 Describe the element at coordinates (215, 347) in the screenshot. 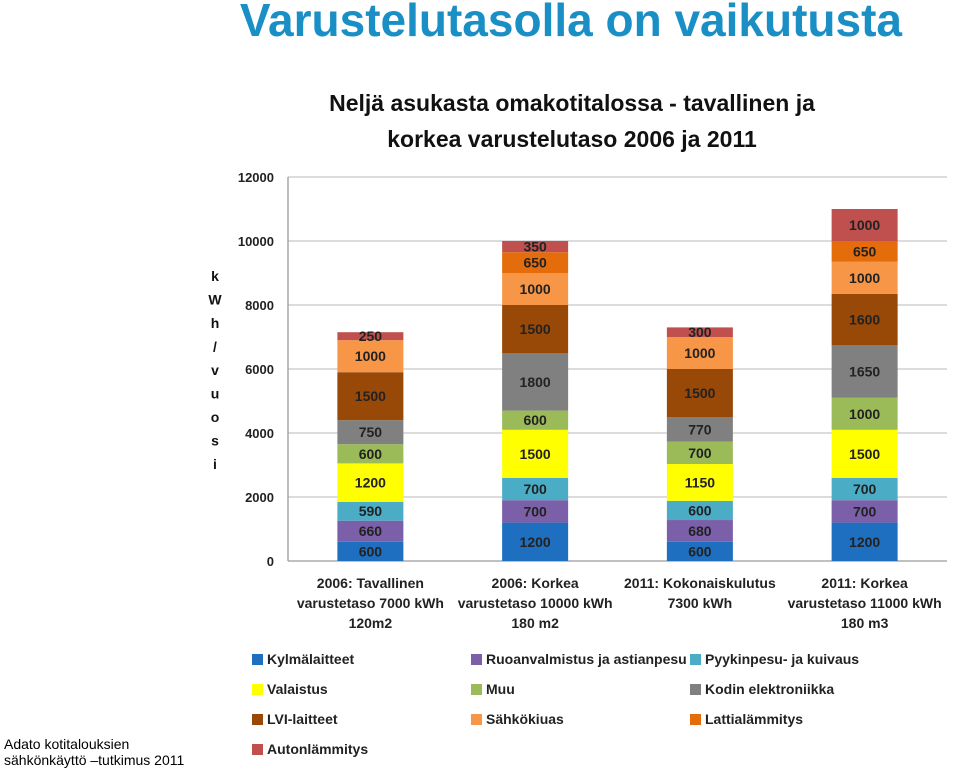

I see `y-axis-label-letter: /` at that location.